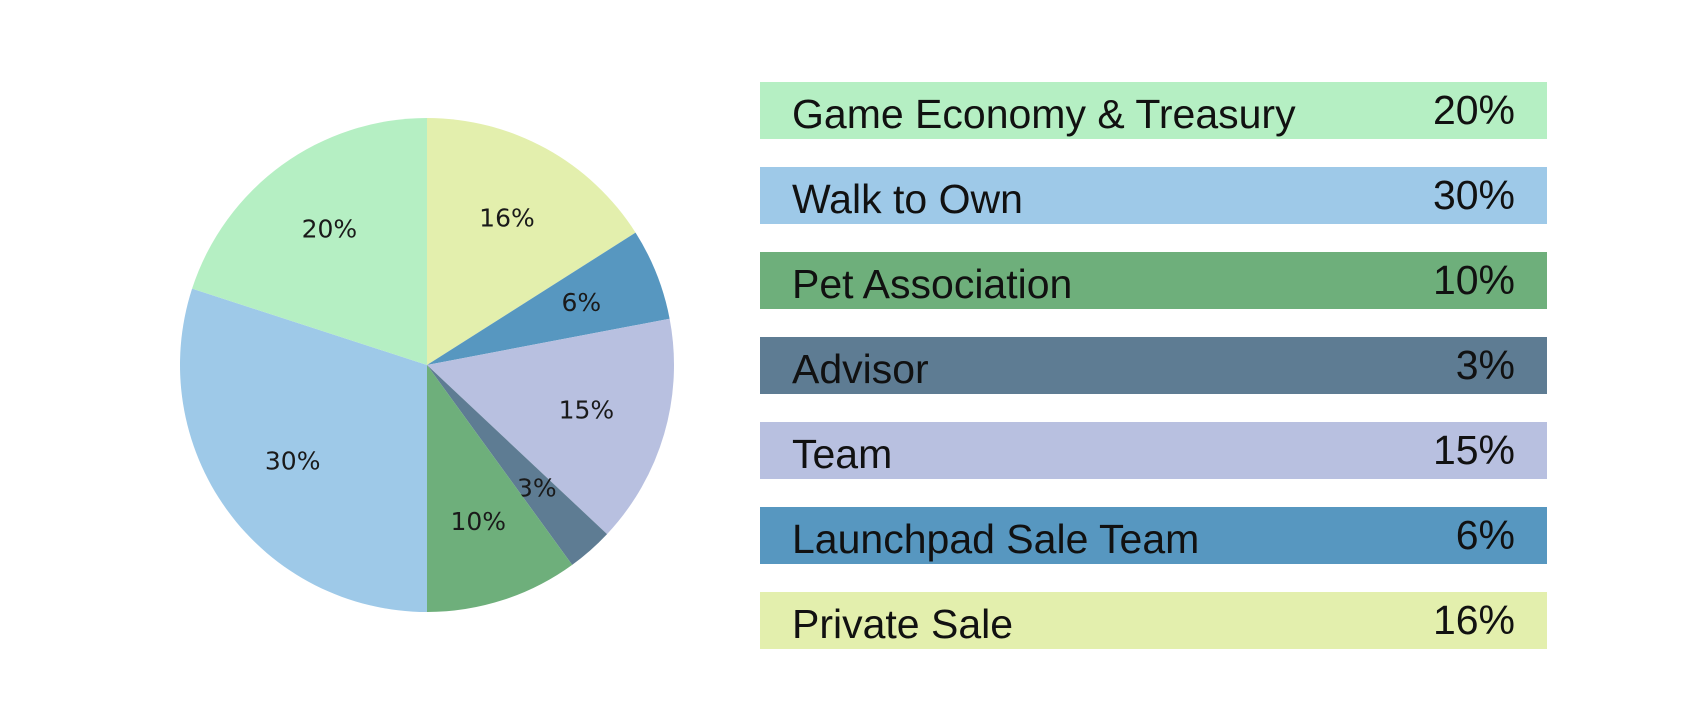  What do you see at coordinates (1473, 110) in the screenshot?
I see `legend-item-value: 20%` at bounding box center [1473, 110].